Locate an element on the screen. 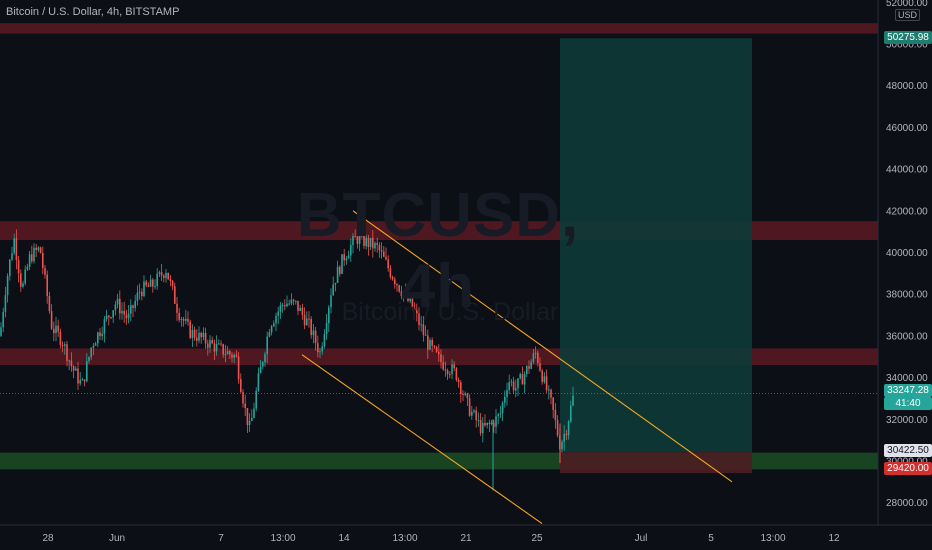 The image size is (932, 550). time-tick-label: Jun is located at coordinates (117, 538).